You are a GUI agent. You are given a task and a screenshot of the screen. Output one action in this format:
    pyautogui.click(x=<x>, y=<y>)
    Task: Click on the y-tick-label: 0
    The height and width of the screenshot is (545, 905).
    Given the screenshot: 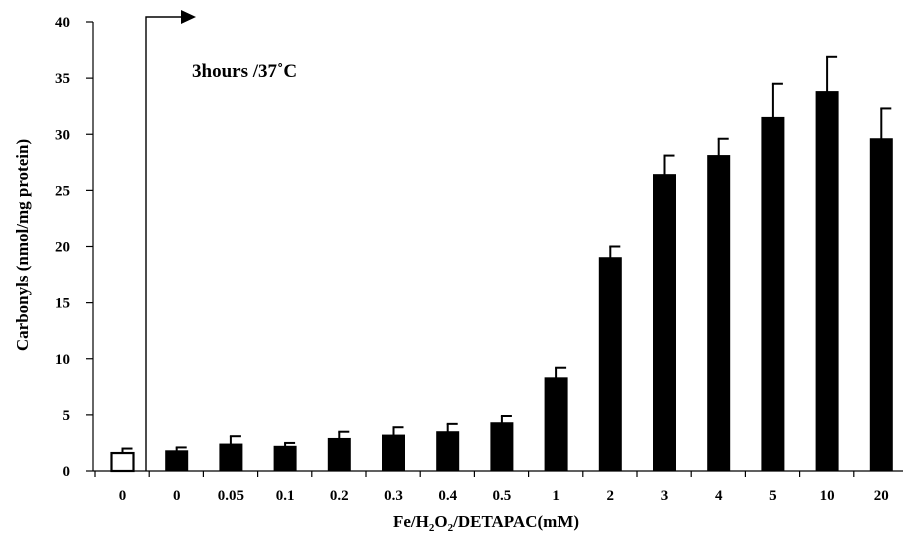 What is the action you would take?
    pyautogui.click(x=67, y=472)
    